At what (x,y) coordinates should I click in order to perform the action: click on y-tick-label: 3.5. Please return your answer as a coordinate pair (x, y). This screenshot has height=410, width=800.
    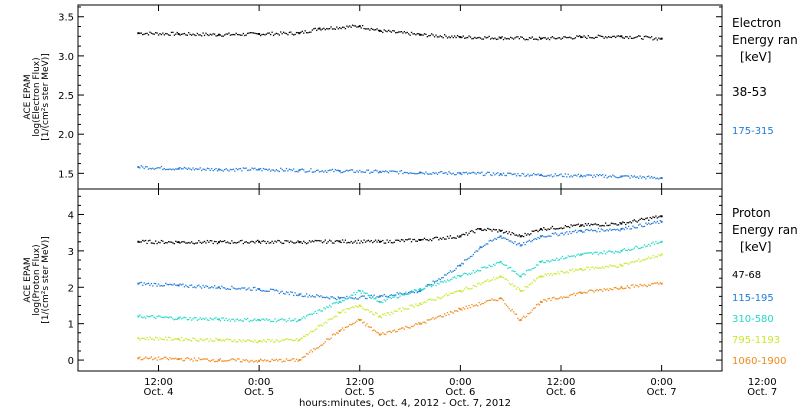
    Looking at the image, I should click on (66, 18).